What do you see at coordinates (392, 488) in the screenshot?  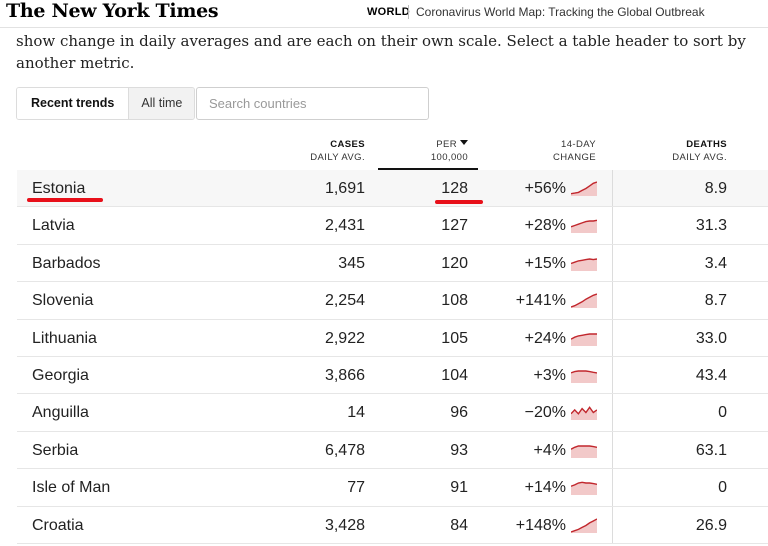 I see `table-row: Isle of Man 77 91 +14% 0` at bounding box center [392, 488].